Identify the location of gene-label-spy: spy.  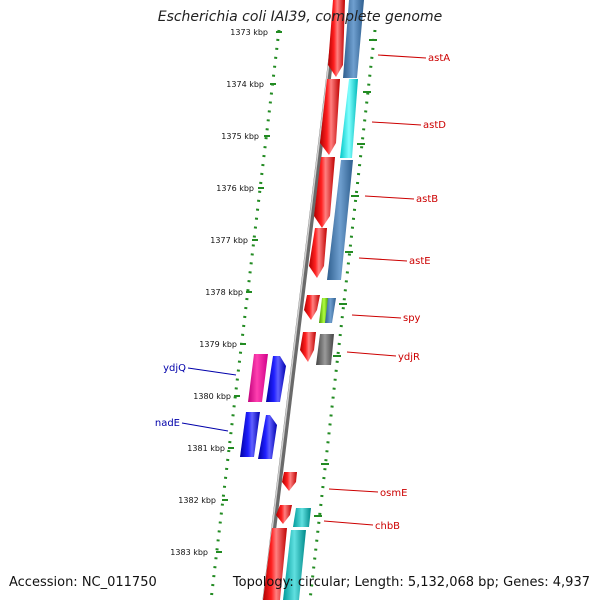
(412, 318).